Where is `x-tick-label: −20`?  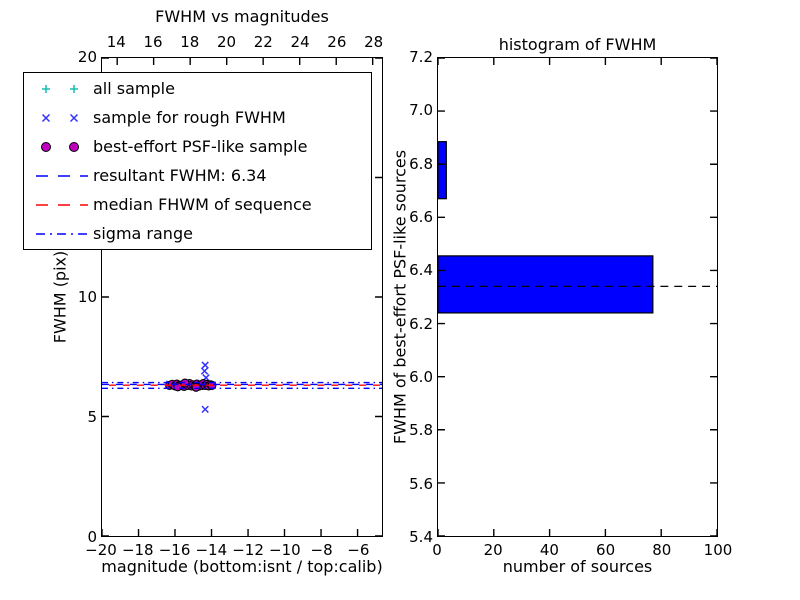
x-tick-label: −20 is located at coordinates (101, 550).